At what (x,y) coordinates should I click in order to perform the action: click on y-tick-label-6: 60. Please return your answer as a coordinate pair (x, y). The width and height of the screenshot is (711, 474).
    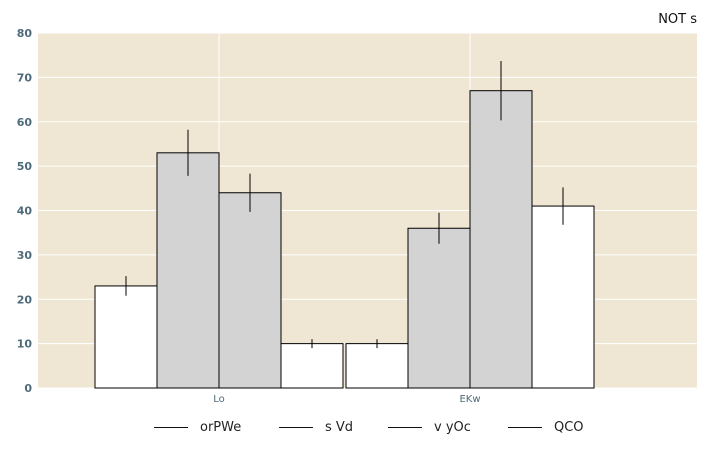
    Looking at the image, I should click on (25, 122).